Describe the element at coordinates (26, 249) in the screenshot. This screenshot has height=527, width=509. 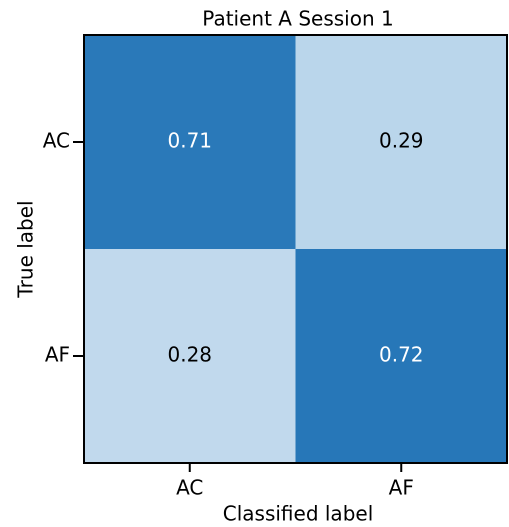
I see `y-axis-label: True label` at that location.